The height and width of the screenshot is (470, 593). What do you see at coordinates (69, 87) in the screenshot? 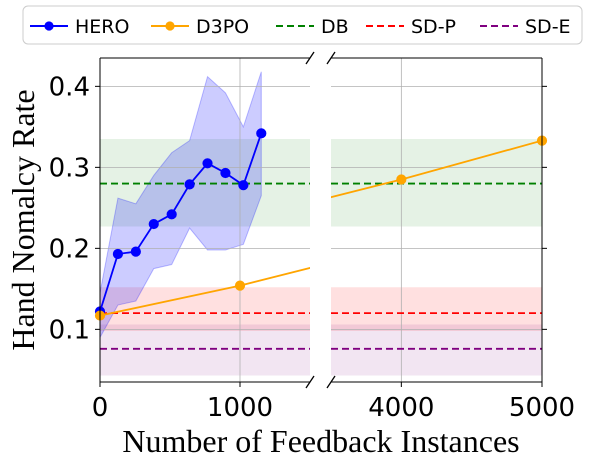
I see `y-tick-label: 0.4` at bounding box center [69, 87].